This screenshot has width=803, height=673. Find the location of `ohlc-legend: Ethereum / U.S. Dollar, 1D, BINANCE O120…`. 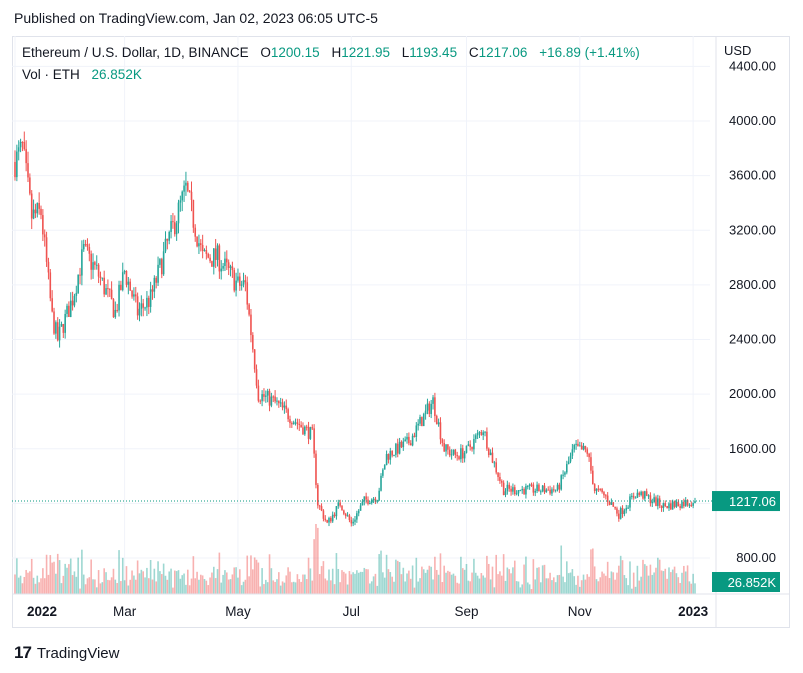

ohlc-legend: Ethereum / U.S. Dollar, 1D, BINANCE O120… is located at coordinates (335, 52).